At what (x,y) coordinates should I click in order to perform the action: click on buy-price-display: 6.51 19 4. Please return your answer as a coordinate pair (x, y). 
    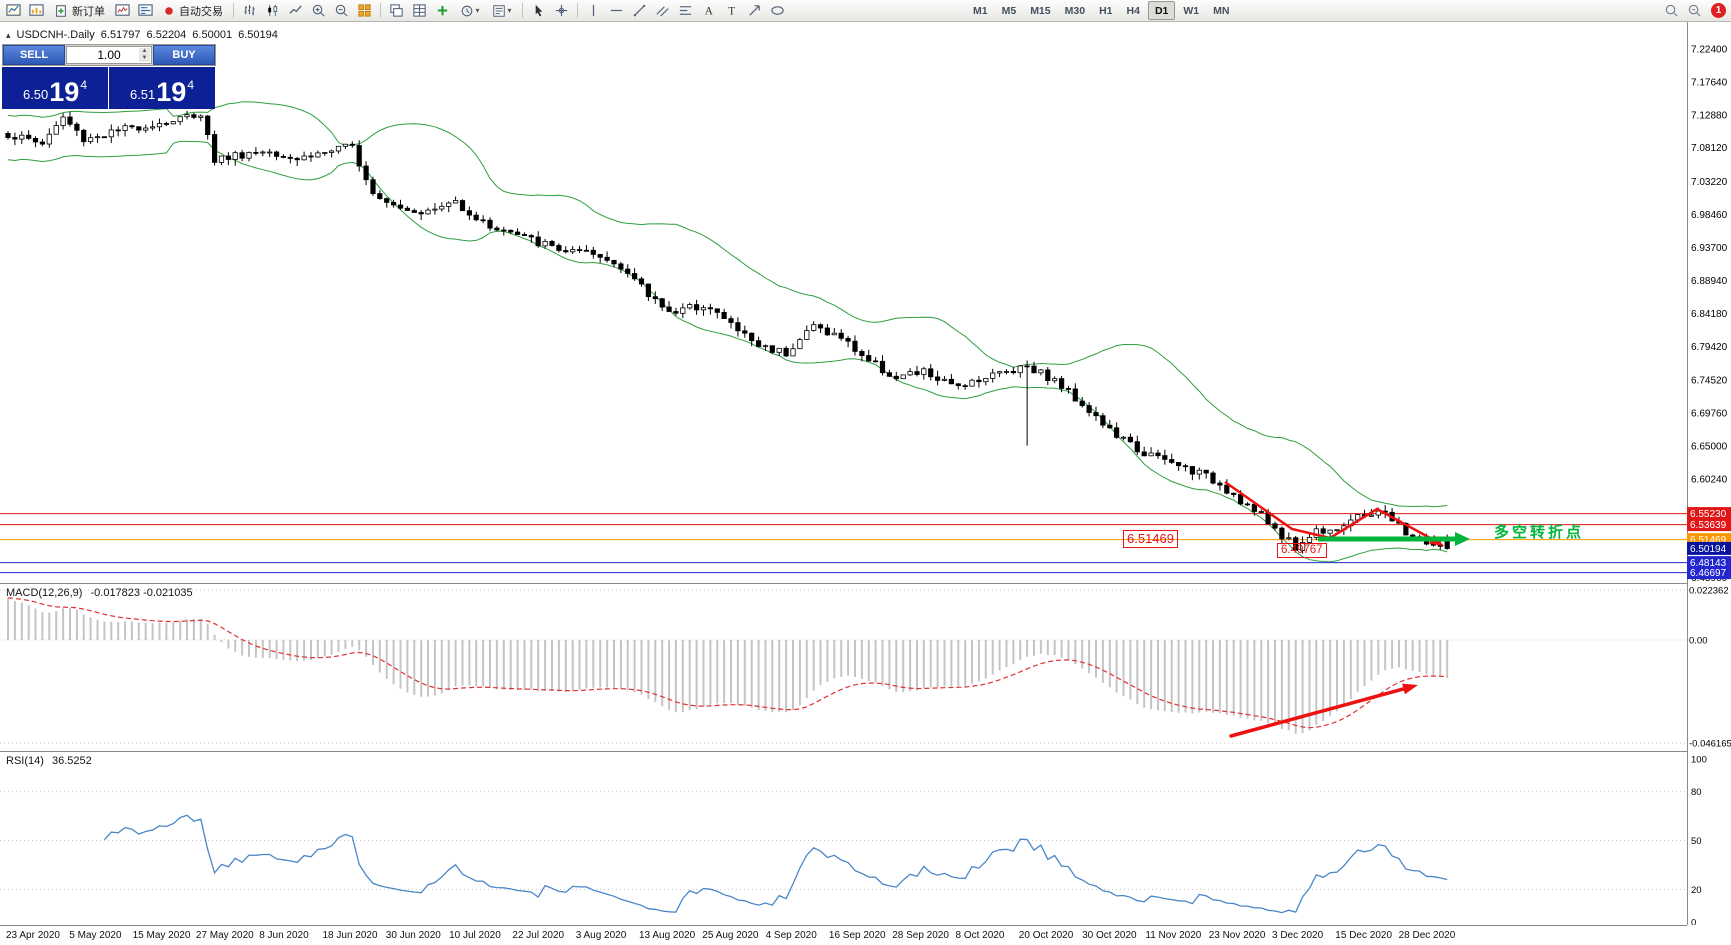
    Looking at the image, I should click on (162, 88).